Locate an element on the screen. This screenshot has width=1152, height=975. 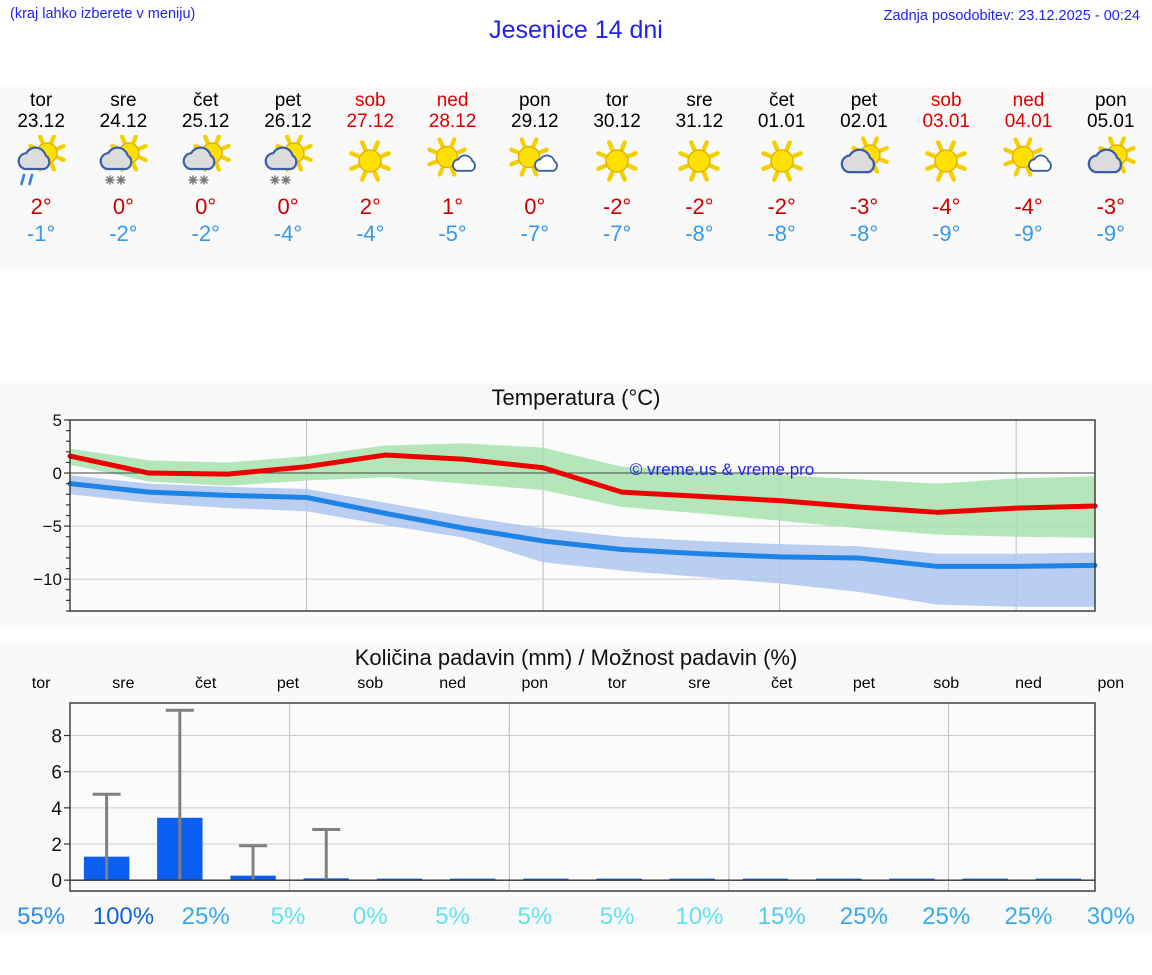
temp-max: 2° is located at coordinates (41, 206).